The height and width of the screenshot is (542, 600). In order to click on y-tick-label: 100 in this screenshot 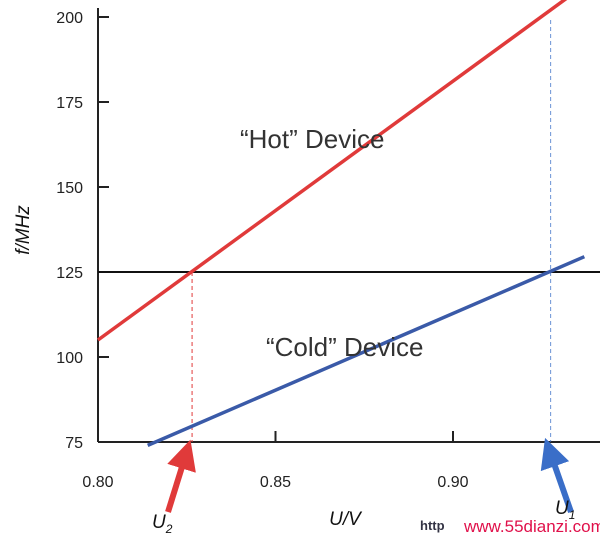, I will do `click(69, 358)`.